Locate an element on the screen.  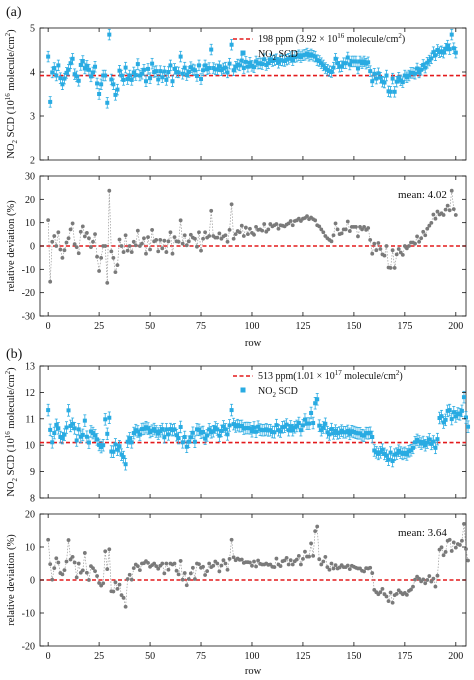
x-tick-label: 175 is located at coordinates (404, 326).